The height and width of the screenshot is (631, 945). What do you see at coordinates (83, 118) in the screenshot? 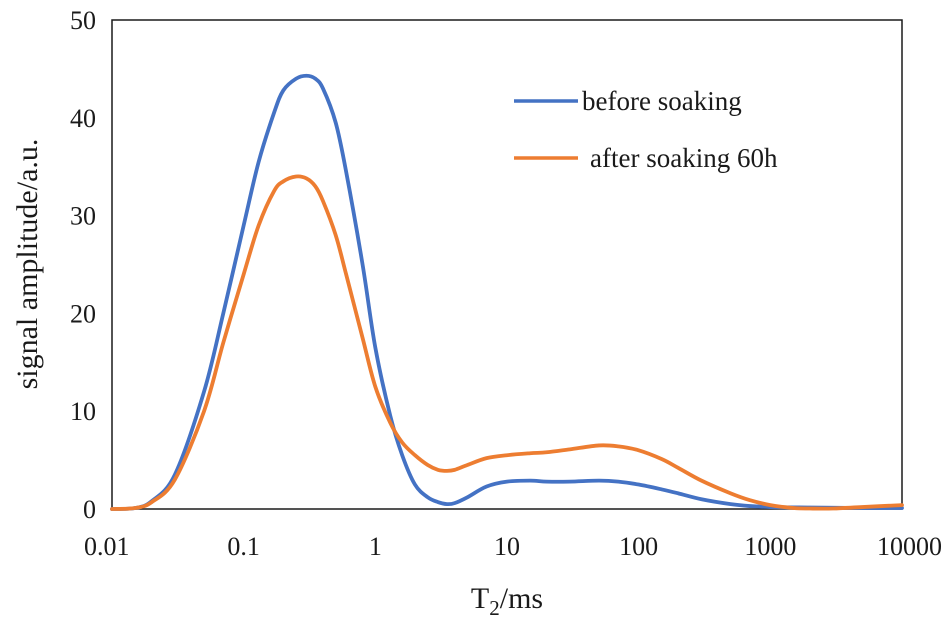
I see `y-tick-label: 40` at bounding box center [83, 118].